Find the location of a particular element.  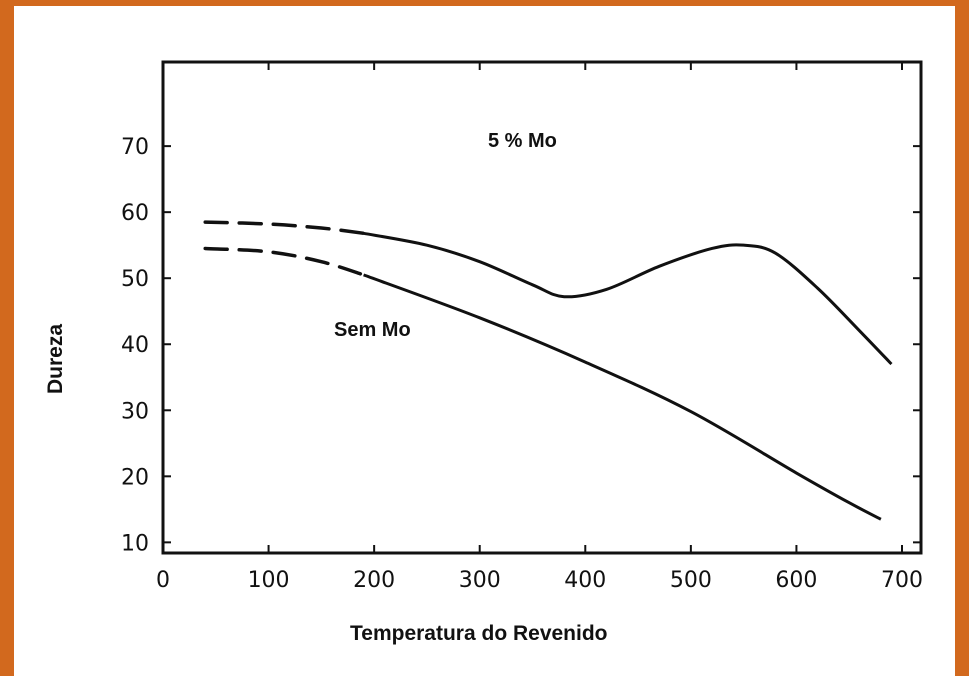

x-tick-label: 300 is located at coordinates (480, 580).